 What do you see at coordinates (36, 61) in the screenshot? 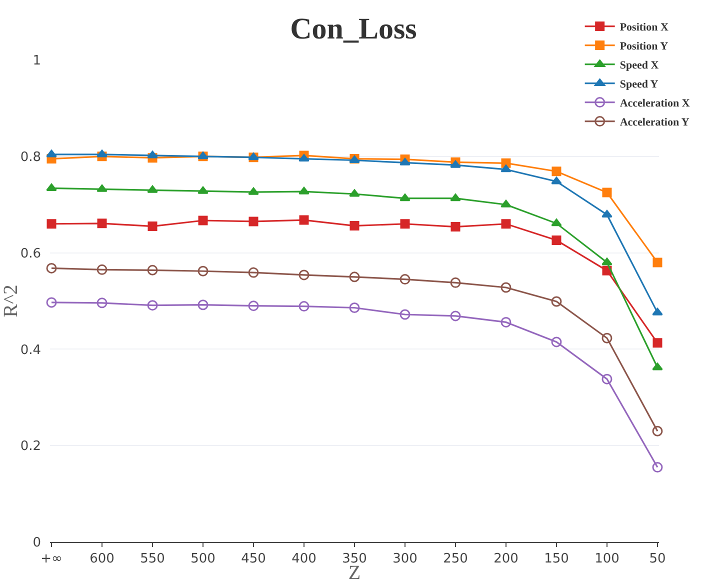
I see `y-tick-label: 1` at bounding box center [36, 61].